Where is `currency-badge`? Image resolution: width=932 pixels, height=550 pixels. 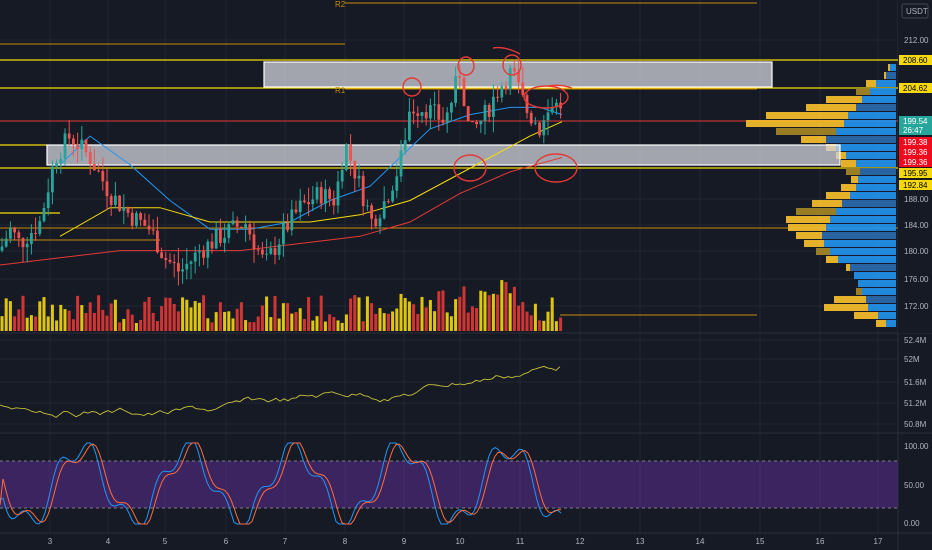
currency-badge is located at coordinates (915, 11).